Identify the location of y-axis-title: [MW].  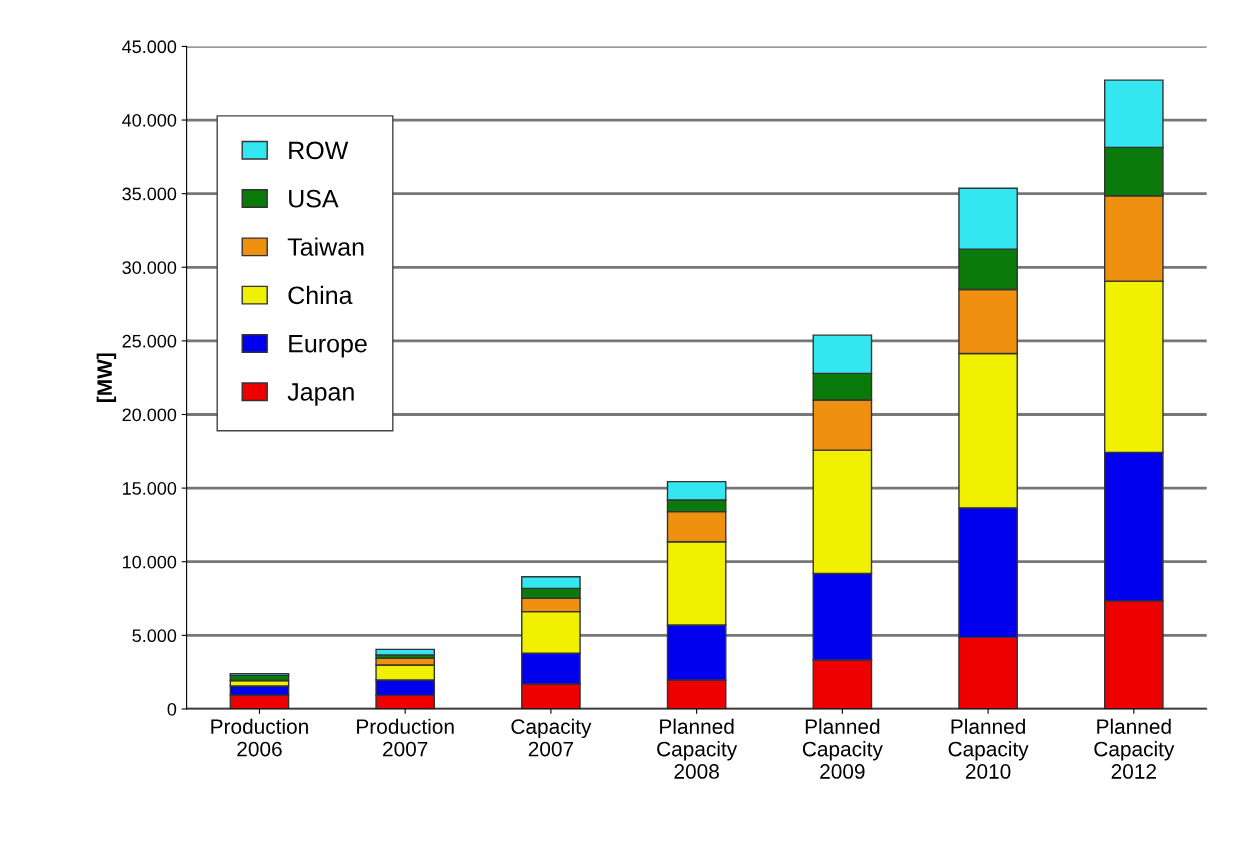
(106, 377).